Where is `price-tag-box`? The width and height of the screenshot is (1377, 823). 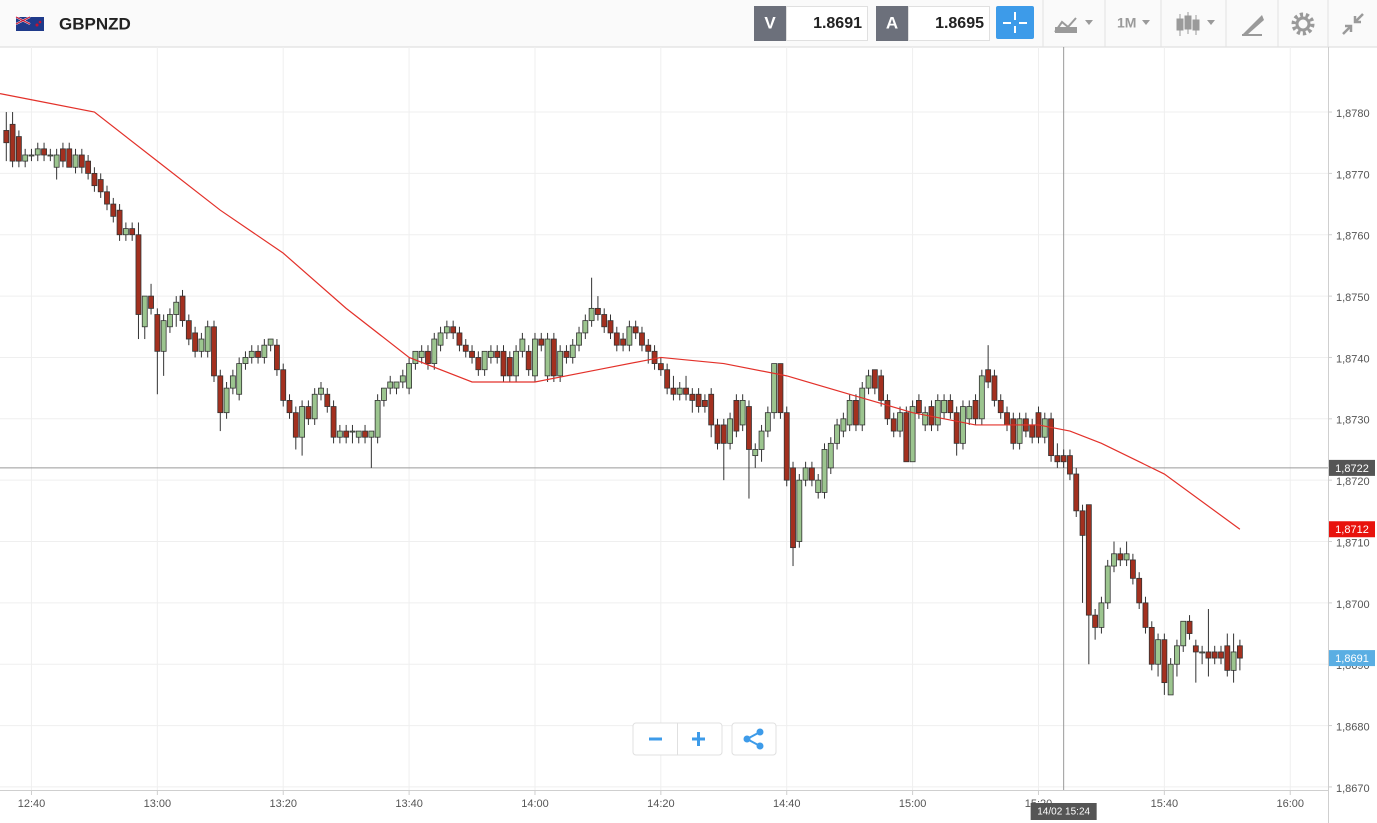 price-tag-box is located at coordinates (1352, 529).